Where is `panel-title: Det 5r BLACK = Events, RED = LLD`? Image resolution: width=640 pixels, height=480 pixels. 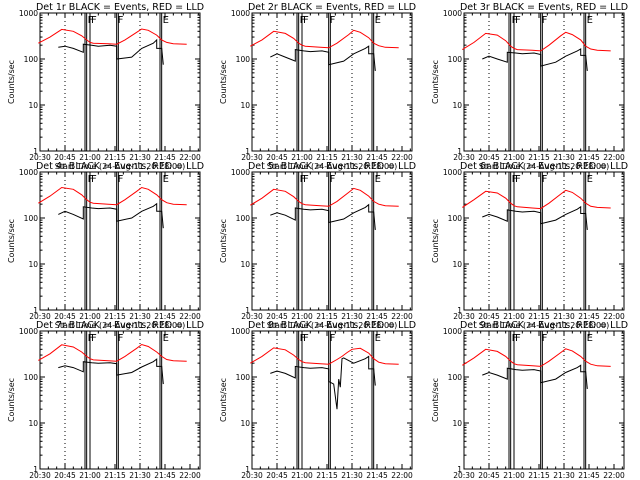
panel-title: Det 5r BLACK = Events, RED = LLD is located at coordinates (332, 166).